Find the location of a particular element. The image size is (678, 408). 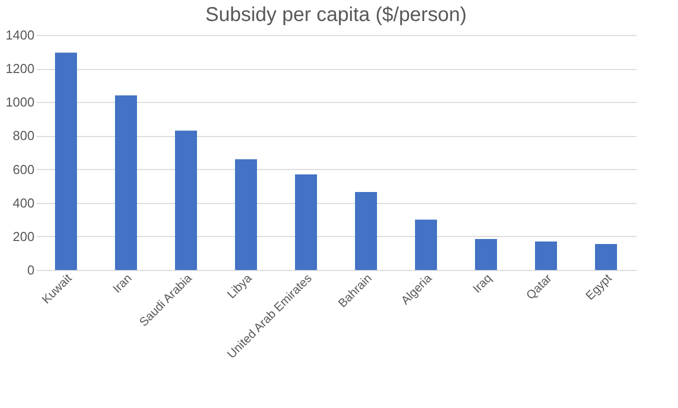

x-tick-label: Iran is located at coordinates (122, 283).